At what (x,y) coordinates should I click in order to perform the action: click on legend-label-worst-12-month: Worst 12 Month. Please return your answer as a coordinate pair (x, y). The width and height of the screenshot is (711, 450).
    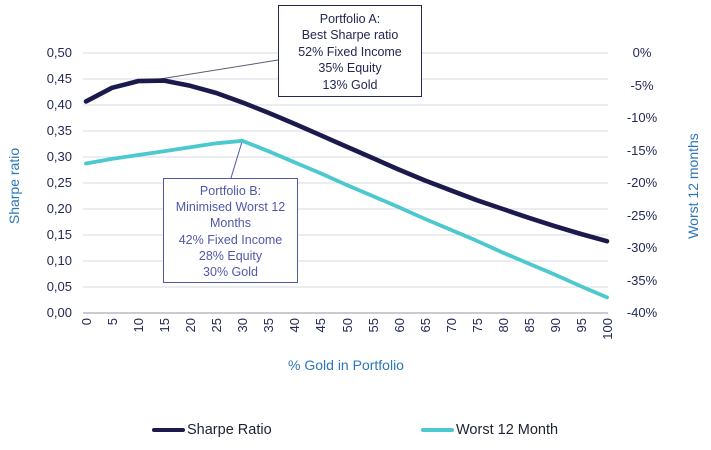
    Looking at the image, I should click on (507, 430).